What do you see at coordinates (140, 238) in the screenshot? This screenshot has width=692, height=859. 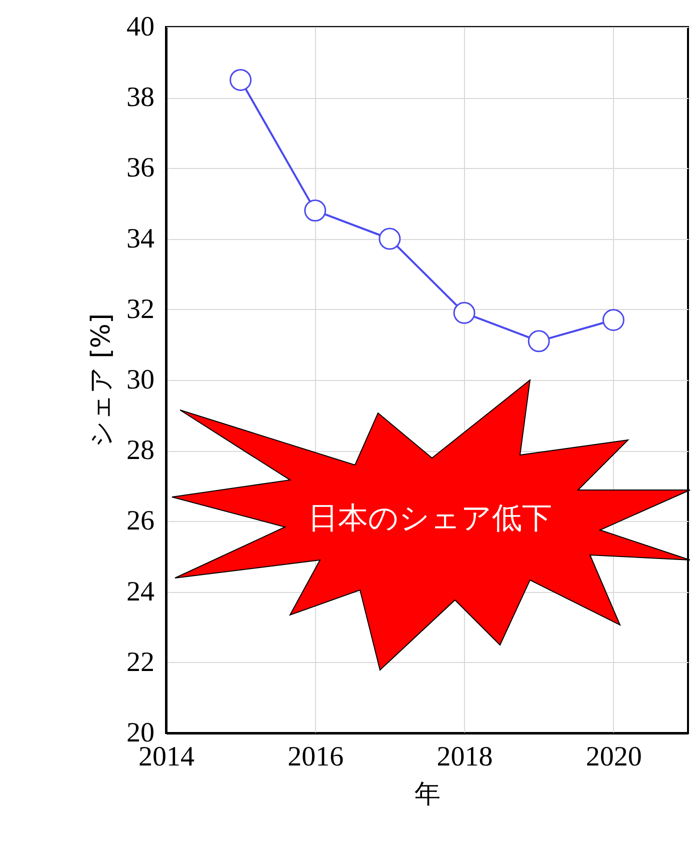 I see `y-tick-label: 34` at bounding box center [140, 238].